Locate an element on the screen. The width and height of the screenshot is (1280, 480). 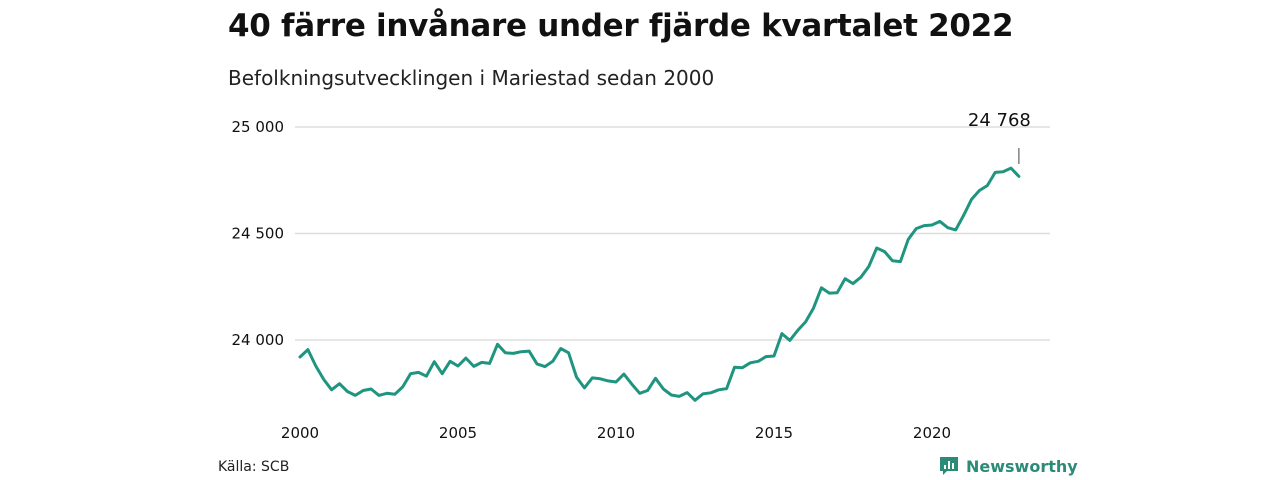
y-tick-label: 25 000 is located at coordinates (258, 127).